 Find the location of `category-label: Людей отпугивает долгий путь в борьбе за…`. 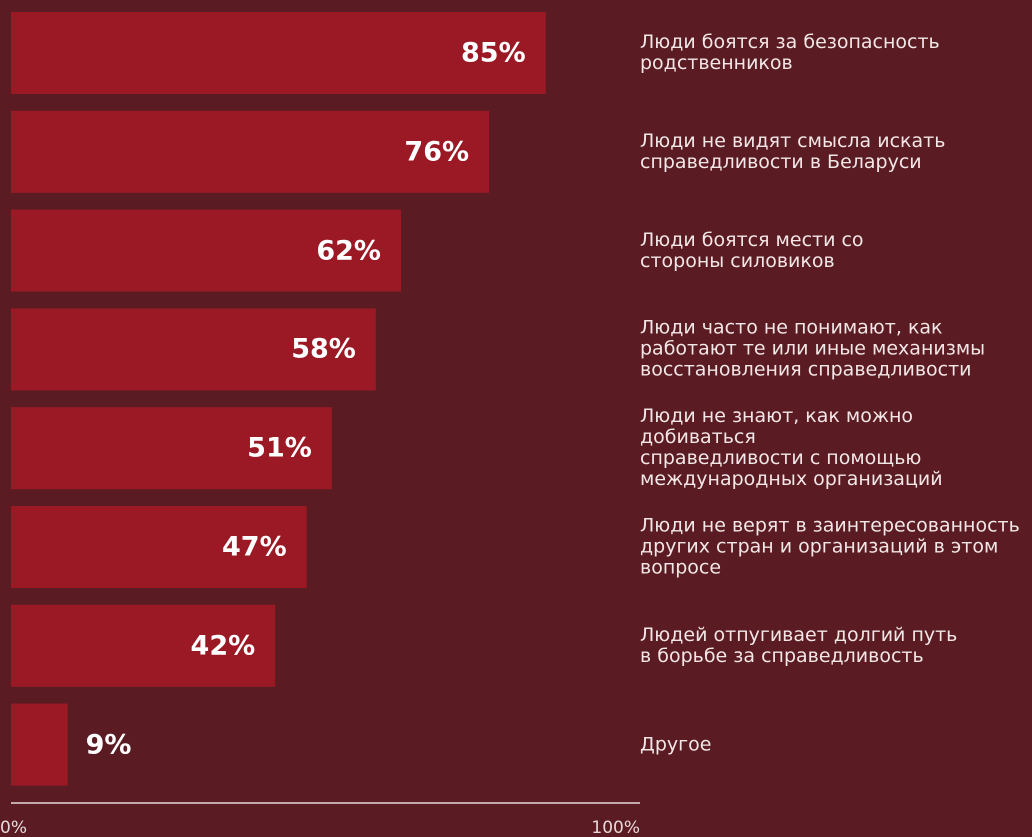

category-label: Людей отпугивает долгий путь в борьбе за… is located at coordinates (799, 645).